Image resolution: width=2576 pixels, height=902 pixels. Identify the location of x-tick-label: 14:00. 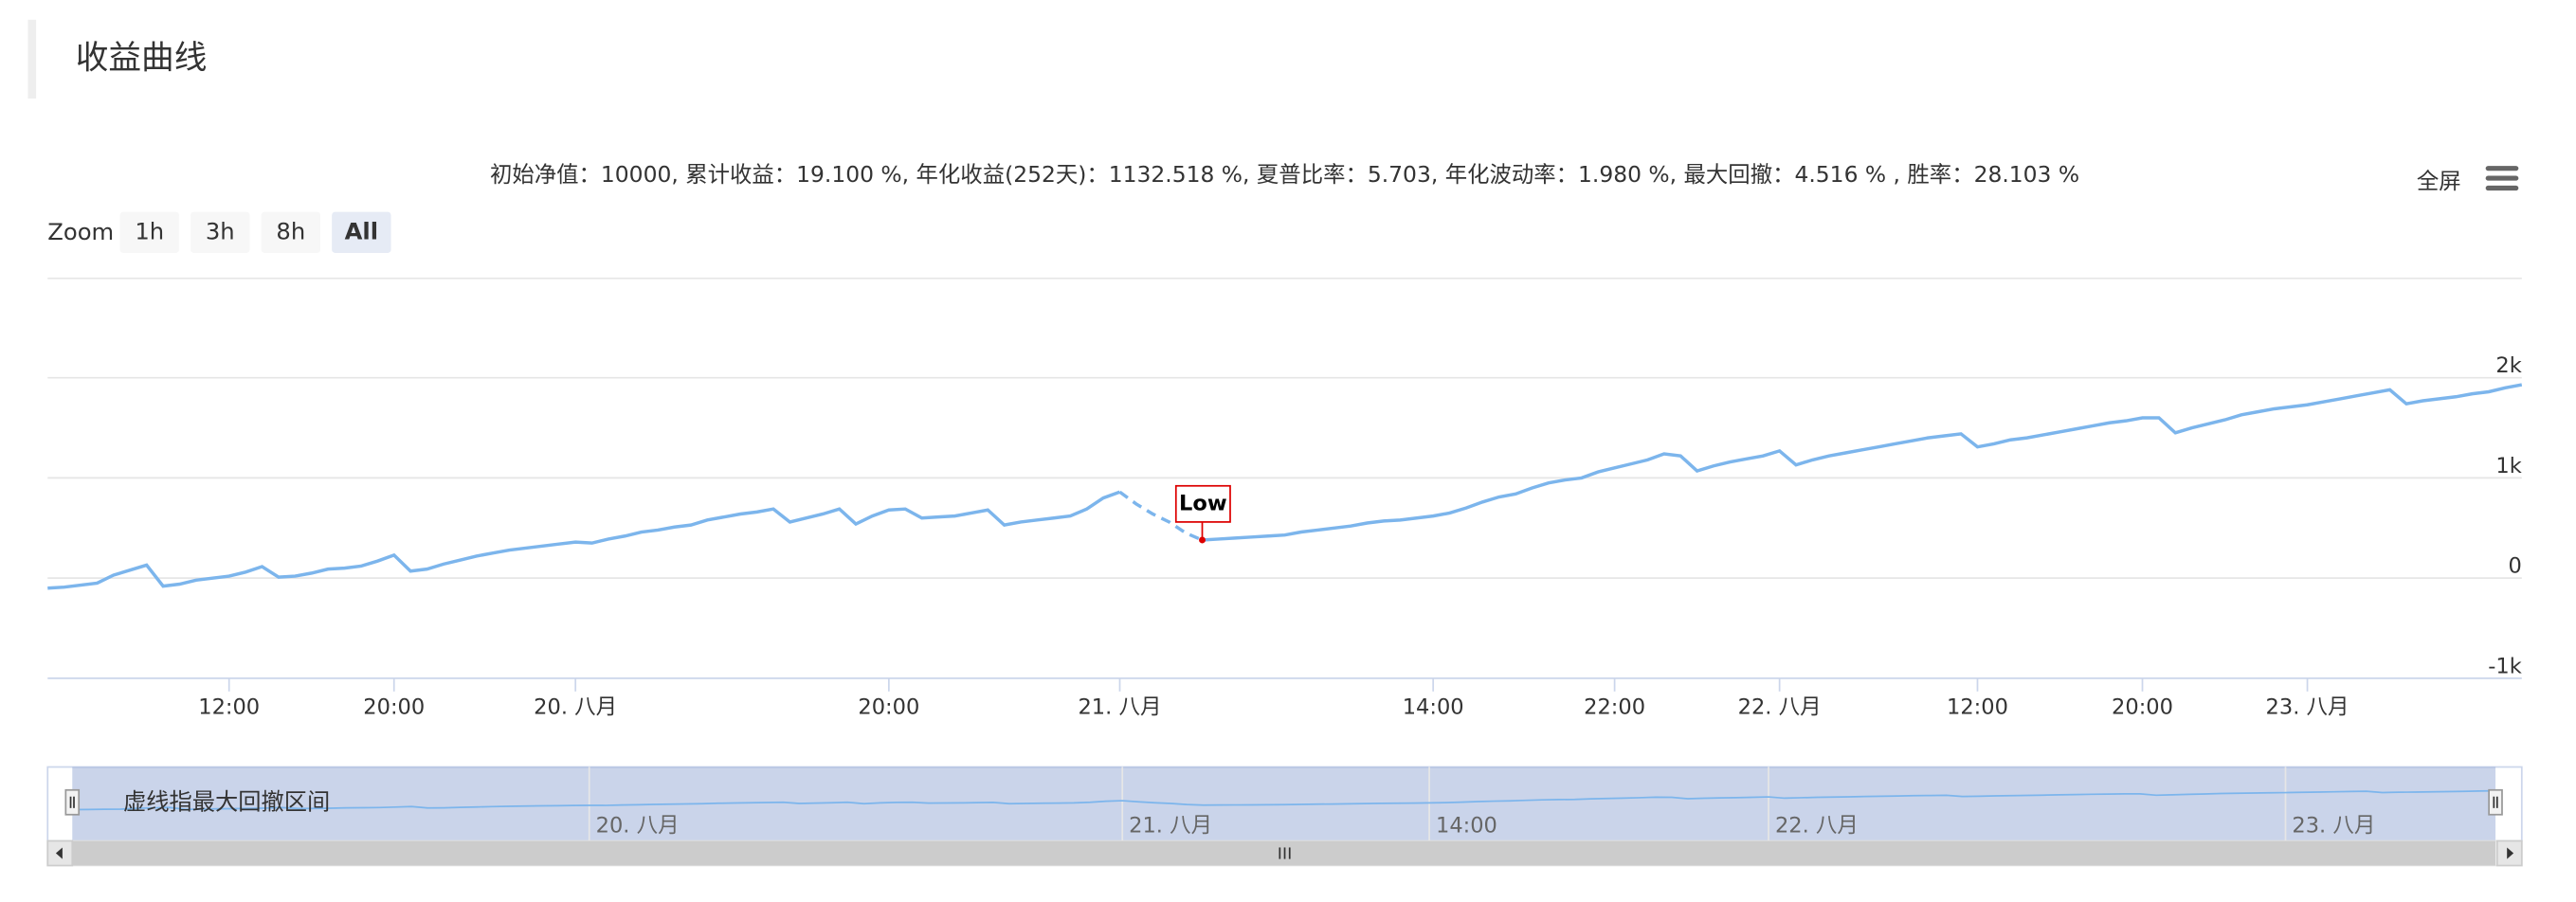
(1433, 707).